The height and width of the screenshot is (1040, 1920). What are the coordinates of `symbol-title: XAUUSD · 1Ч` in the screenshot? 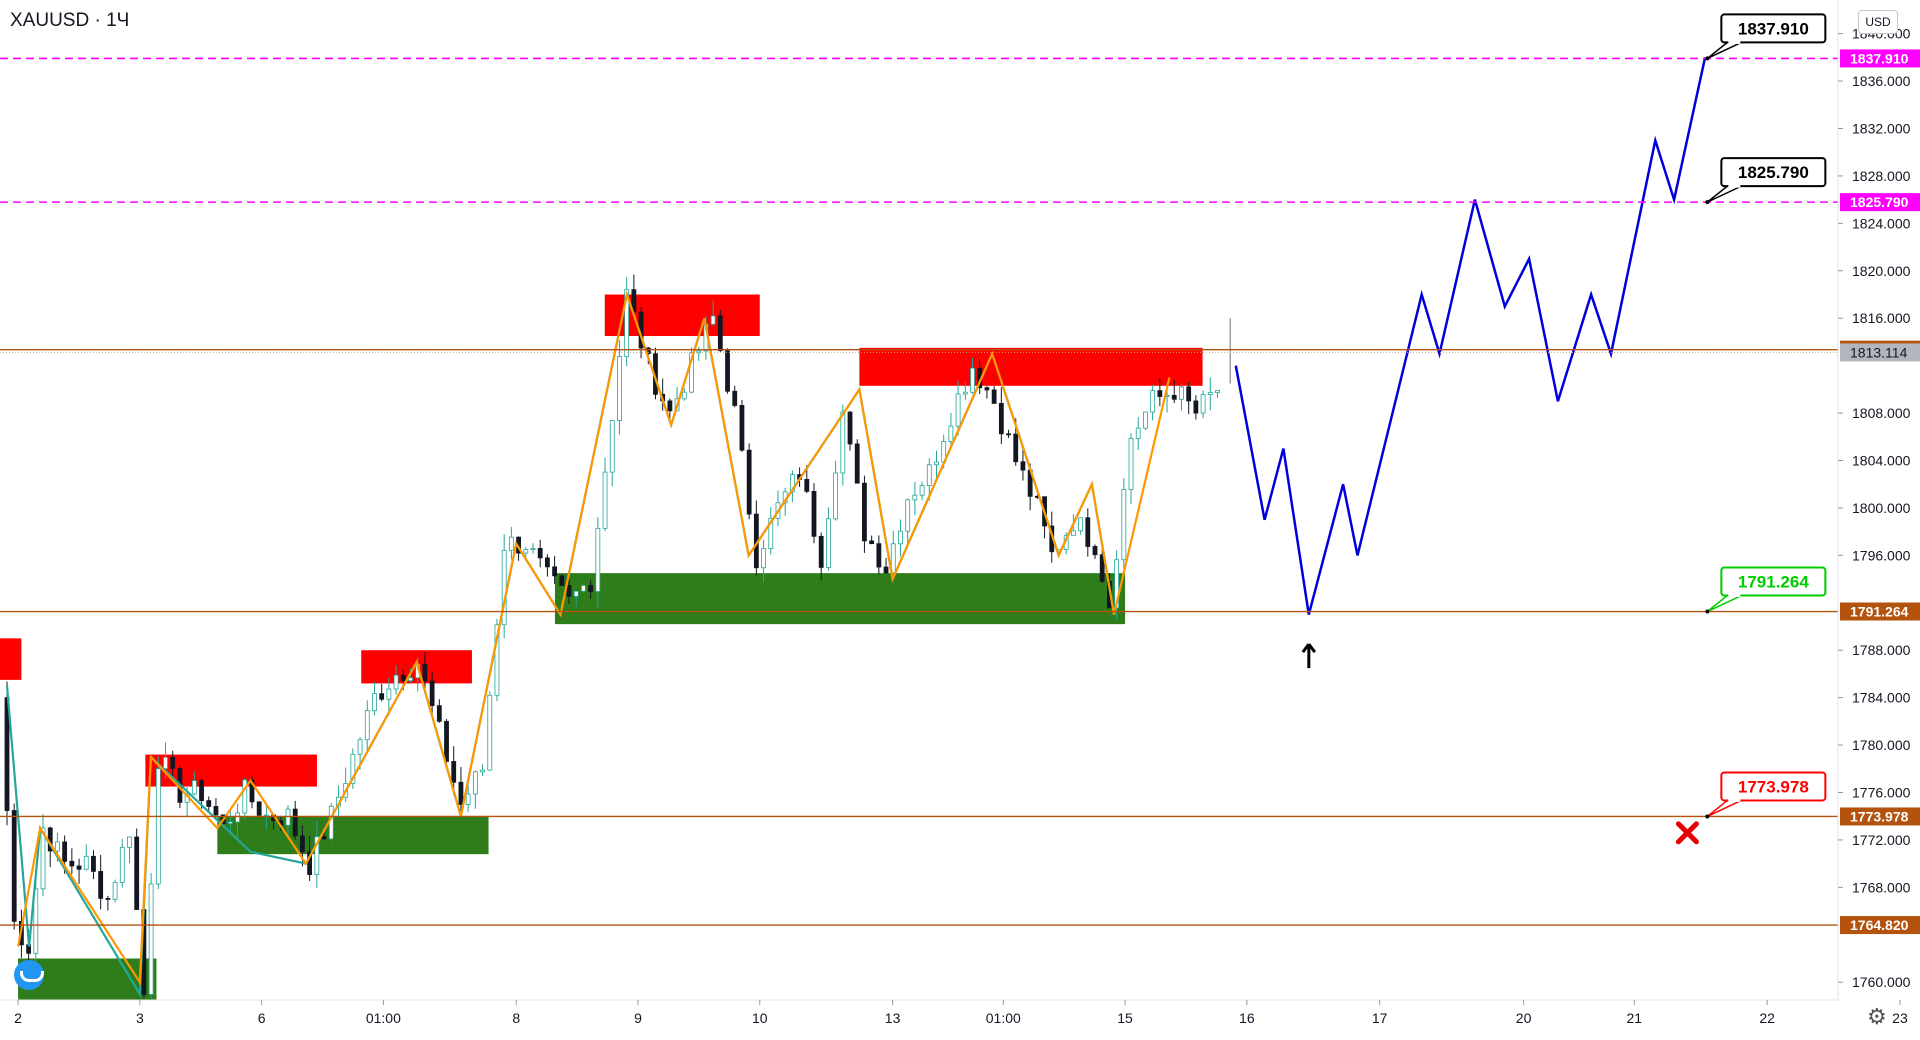 It's located at (69, 21).